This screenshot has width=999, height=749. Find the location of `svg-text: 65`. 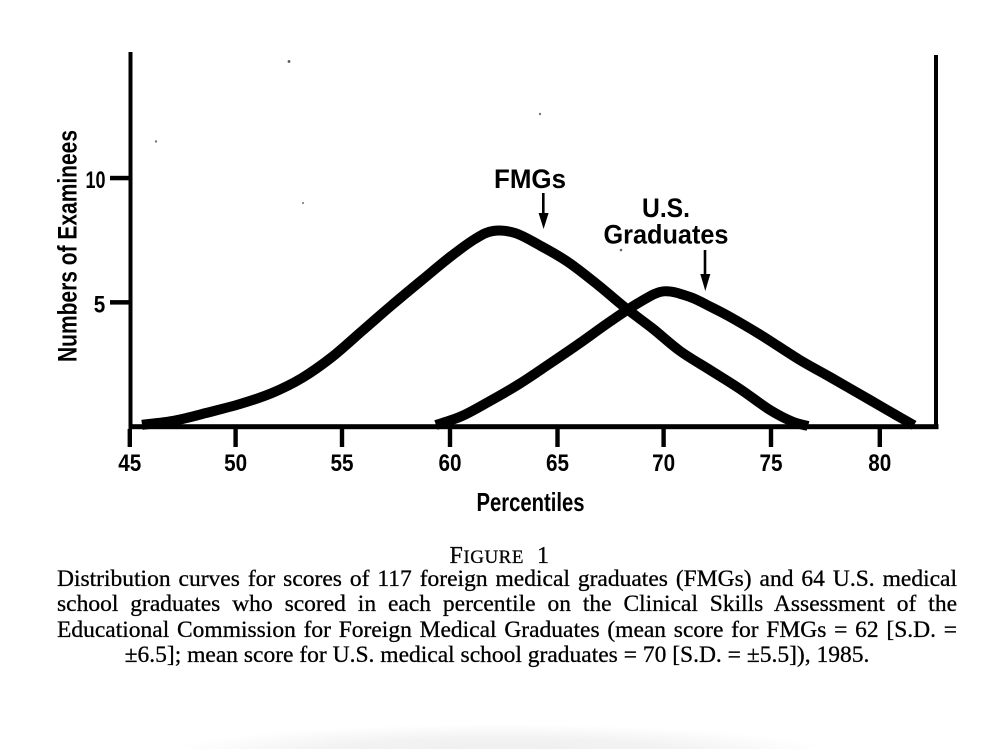

svg-text: 65 is located at coordinates (557, 463).